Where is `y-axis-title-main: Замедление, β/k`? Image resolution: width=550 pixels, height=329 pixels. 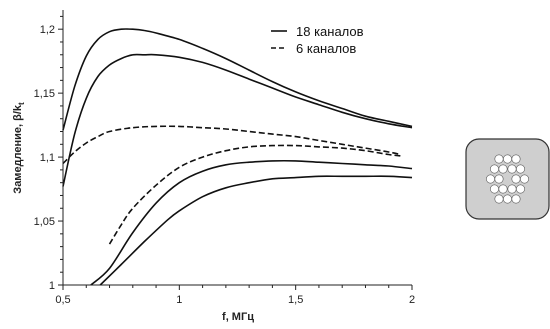
y-axis-title-main: Замедление, β/k is located at coordinates (18, 149).